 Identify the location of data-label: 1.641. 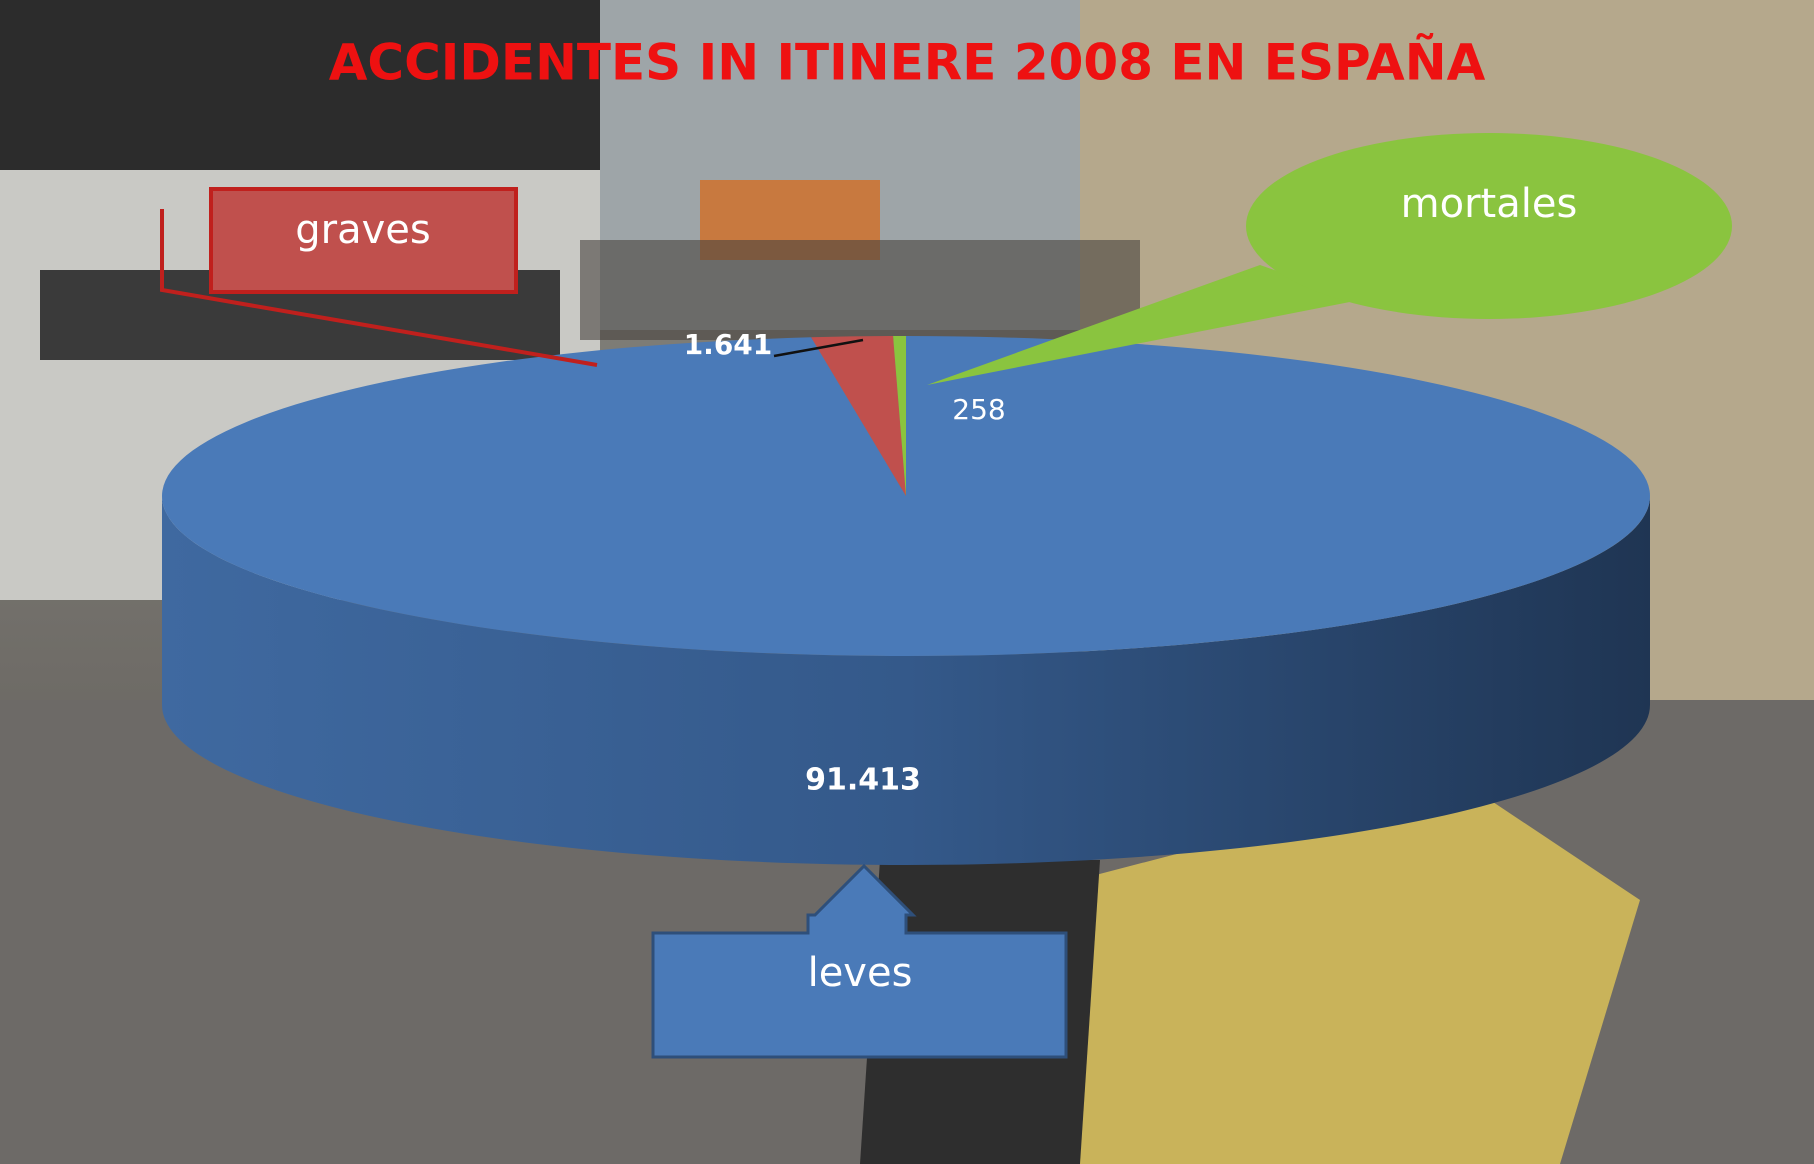
(728, 344).